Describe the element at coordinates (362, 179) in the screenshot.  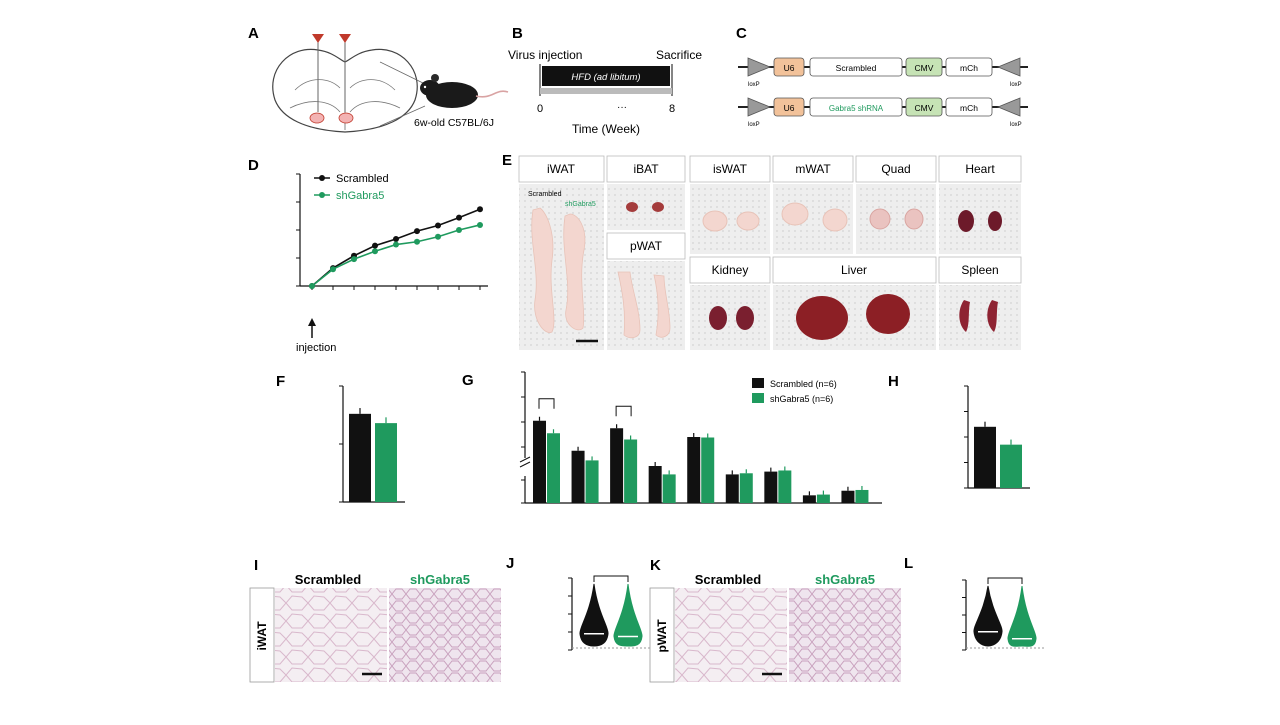
I see `legend-scrambled: Scrambled` at that location.